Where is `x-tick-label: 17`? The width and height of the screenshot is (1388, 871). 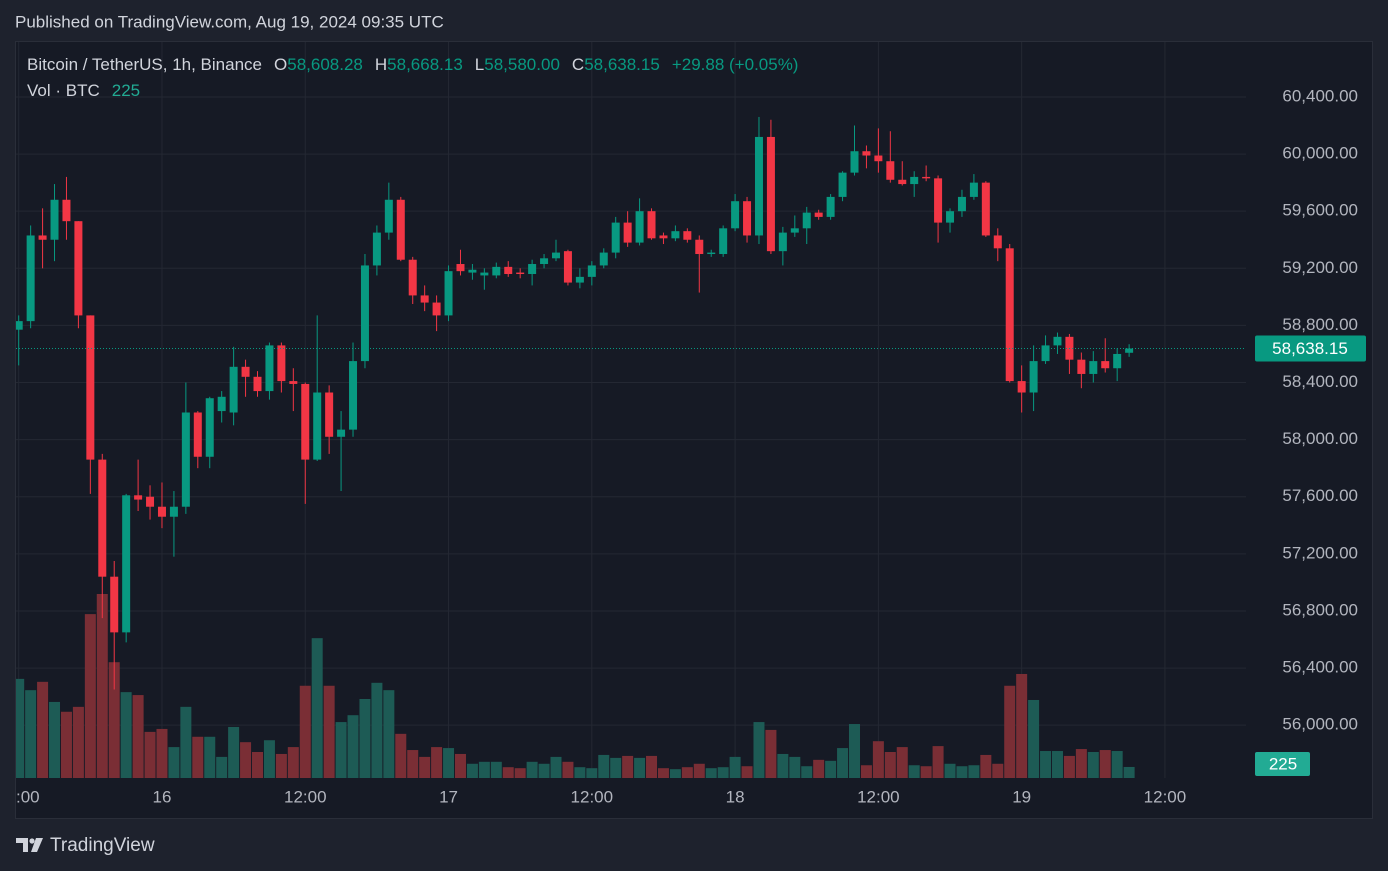
x-tick-label: 17 is located at coordinates (448, 796).